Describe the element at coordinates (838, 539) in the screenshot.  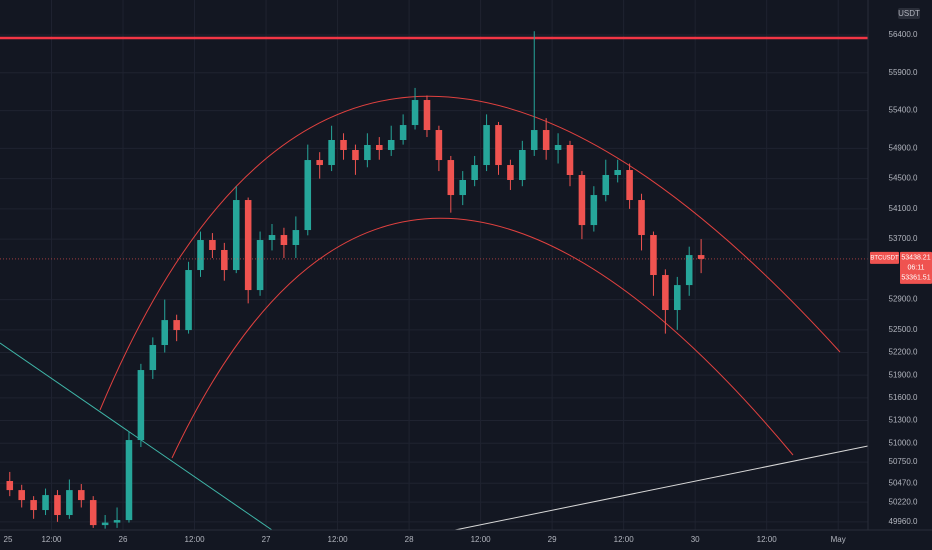
I see `x-tick-label: May` at that location.